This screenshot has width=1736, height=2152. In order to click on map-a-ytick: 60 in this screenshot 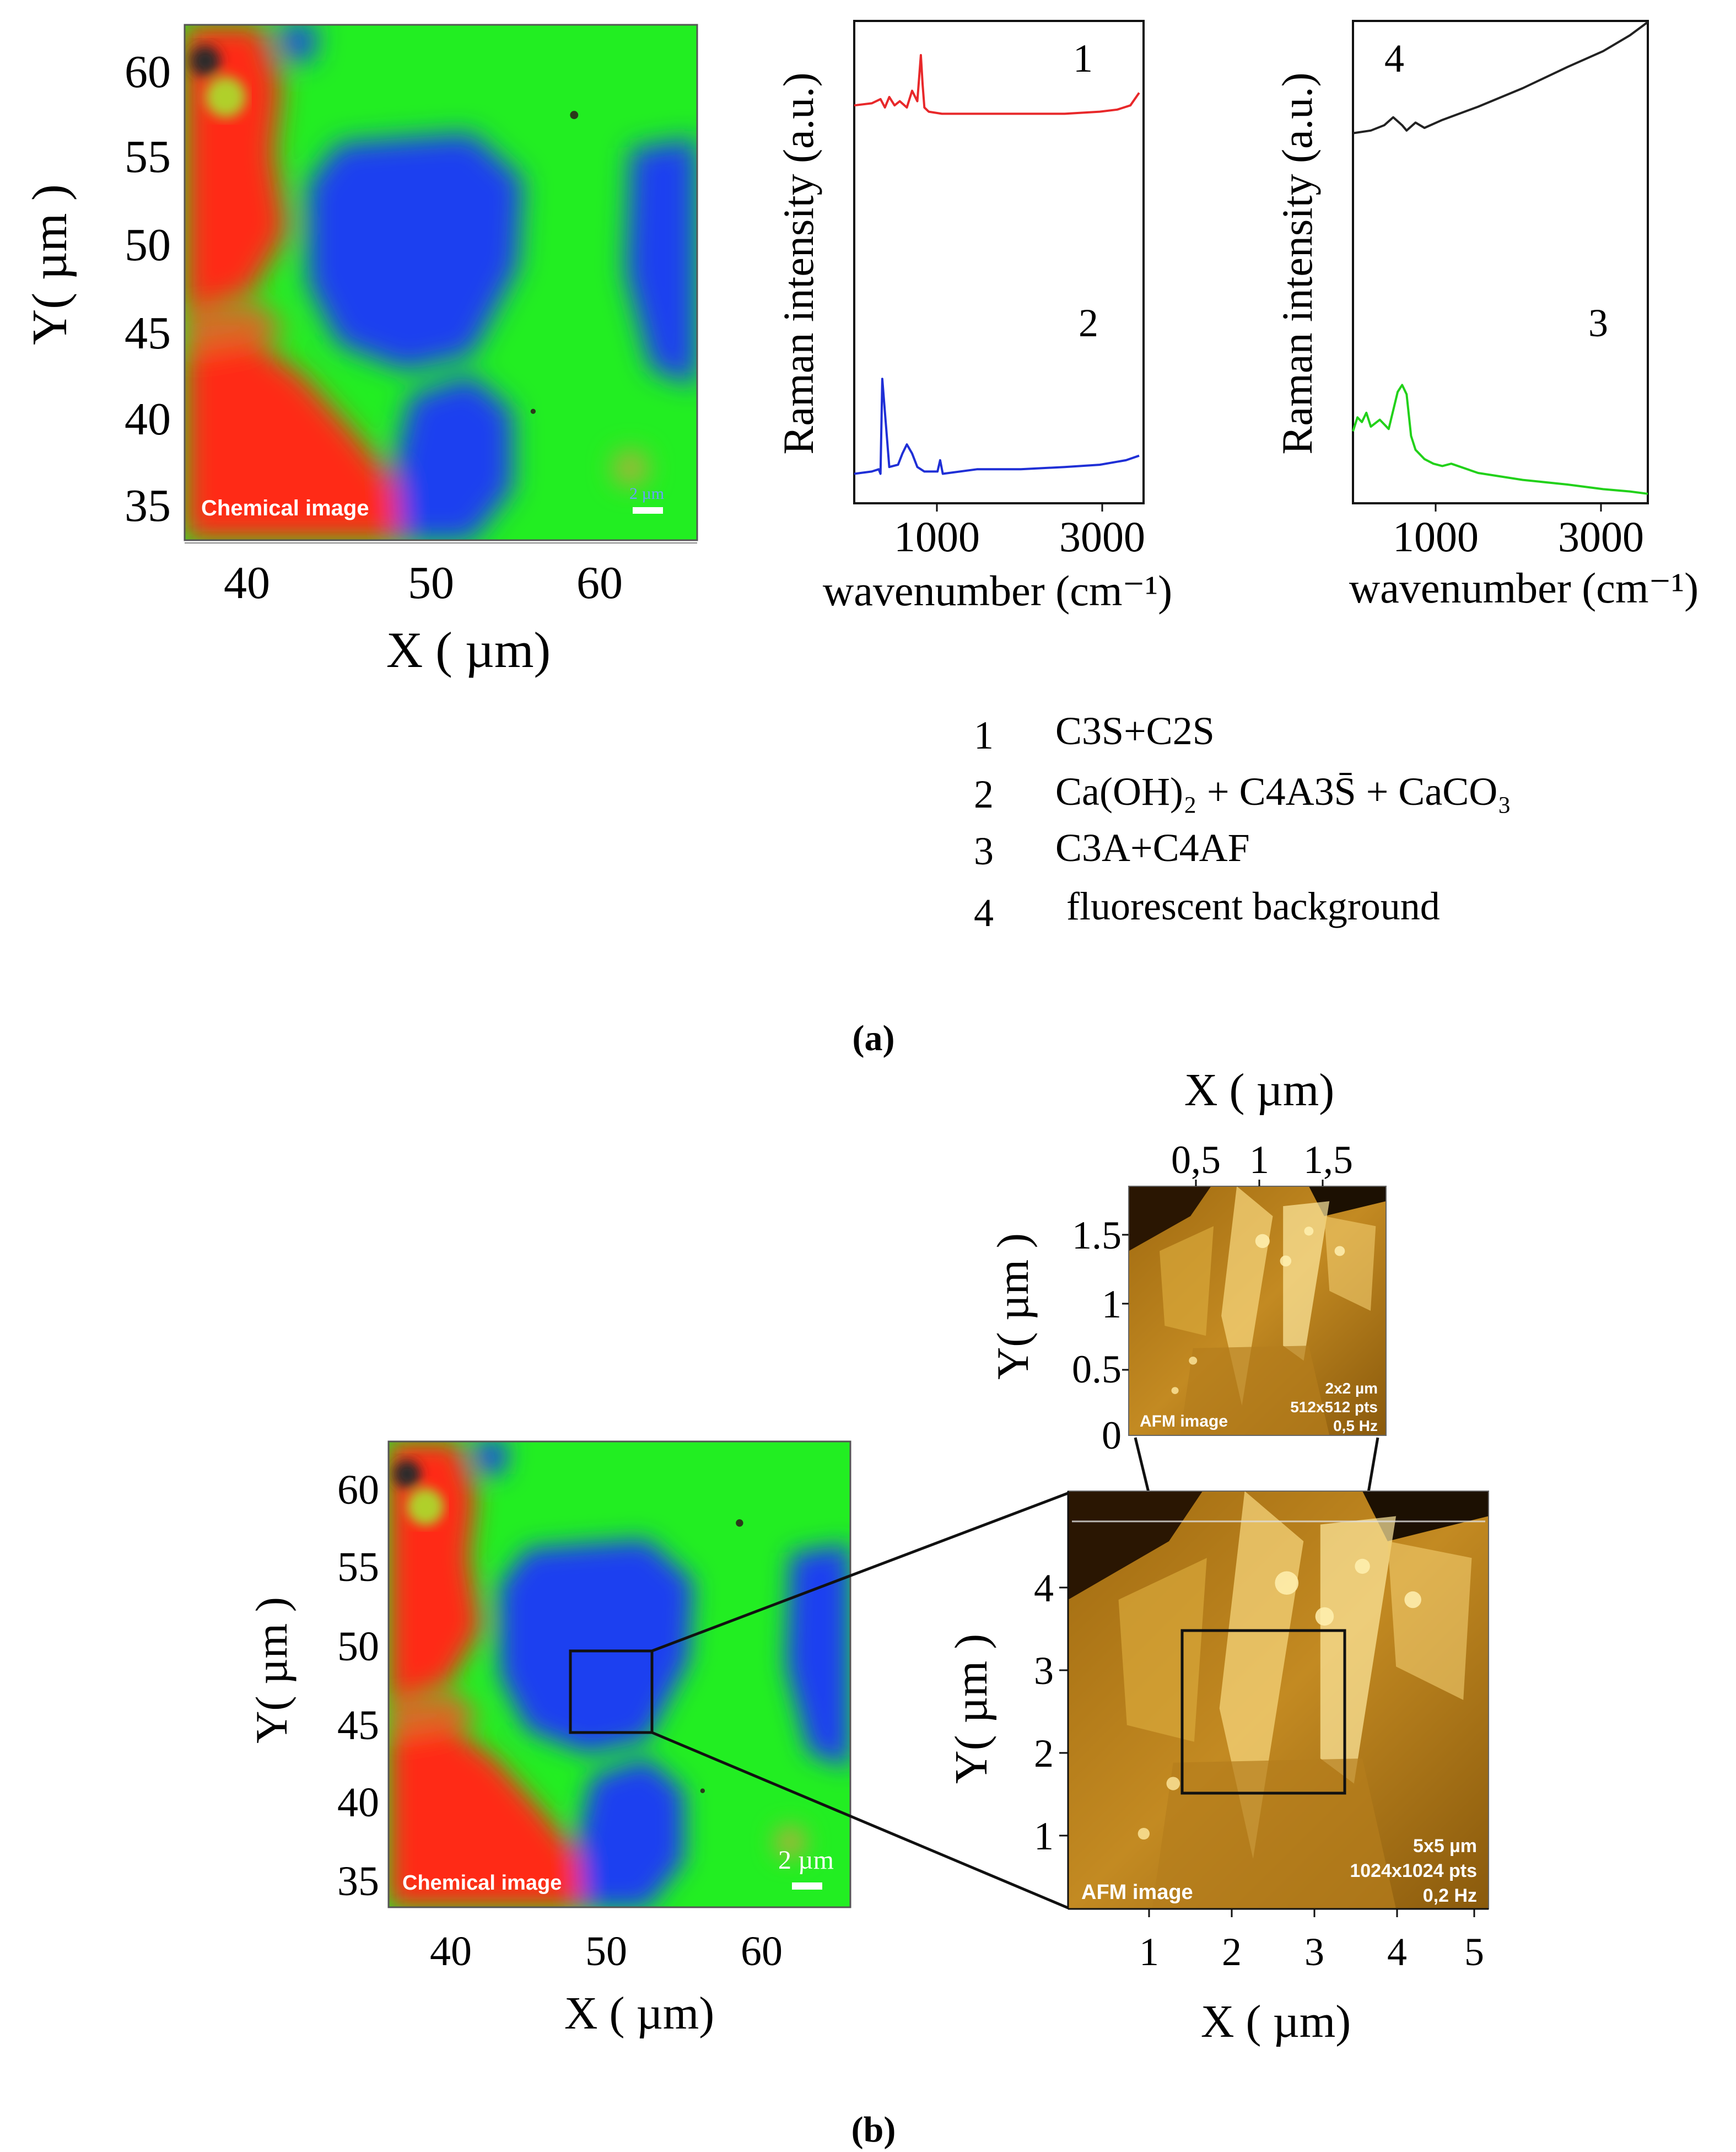, I will do `click(148, 72)`.